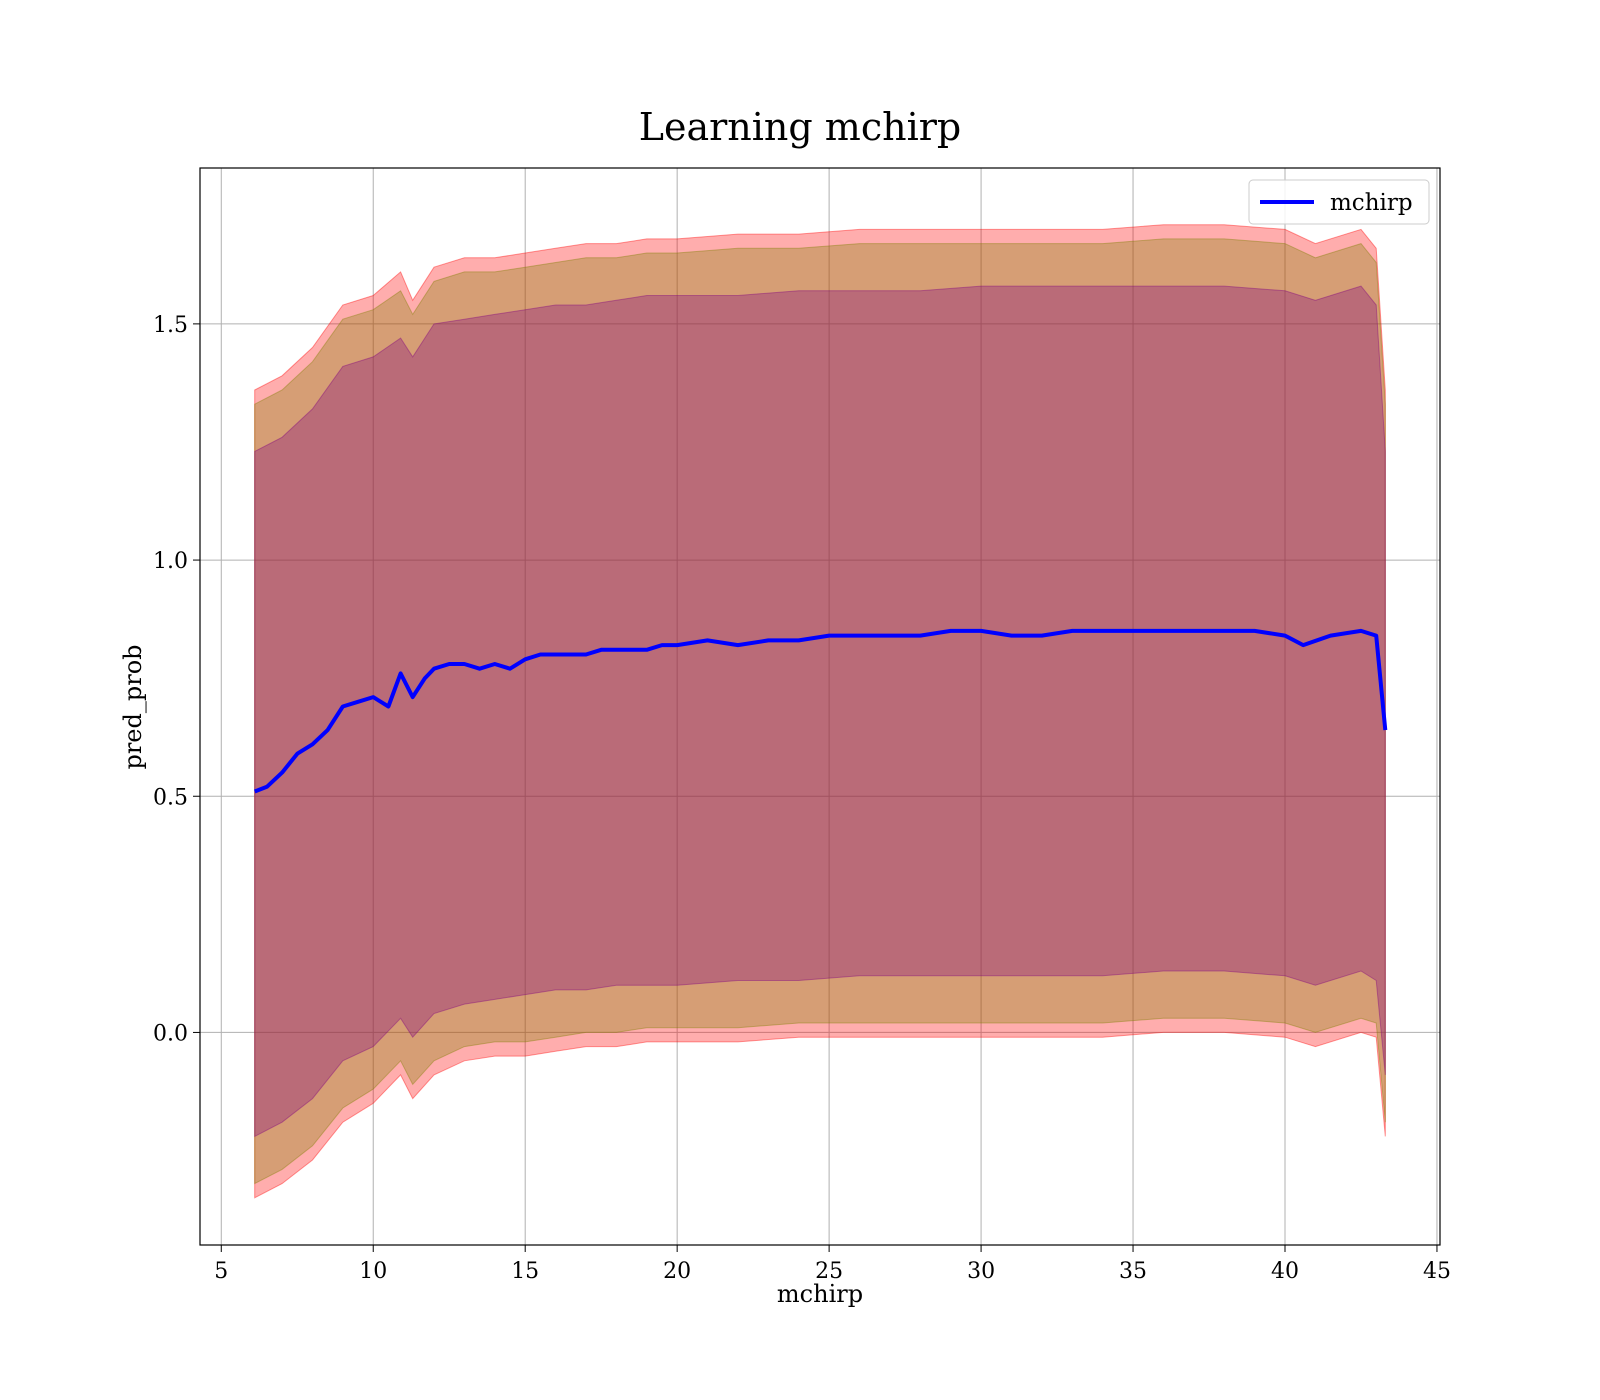  Describe the element at coordinates (981, 1271) in the screenshot. I see `x-tick-label: 30` at that location.